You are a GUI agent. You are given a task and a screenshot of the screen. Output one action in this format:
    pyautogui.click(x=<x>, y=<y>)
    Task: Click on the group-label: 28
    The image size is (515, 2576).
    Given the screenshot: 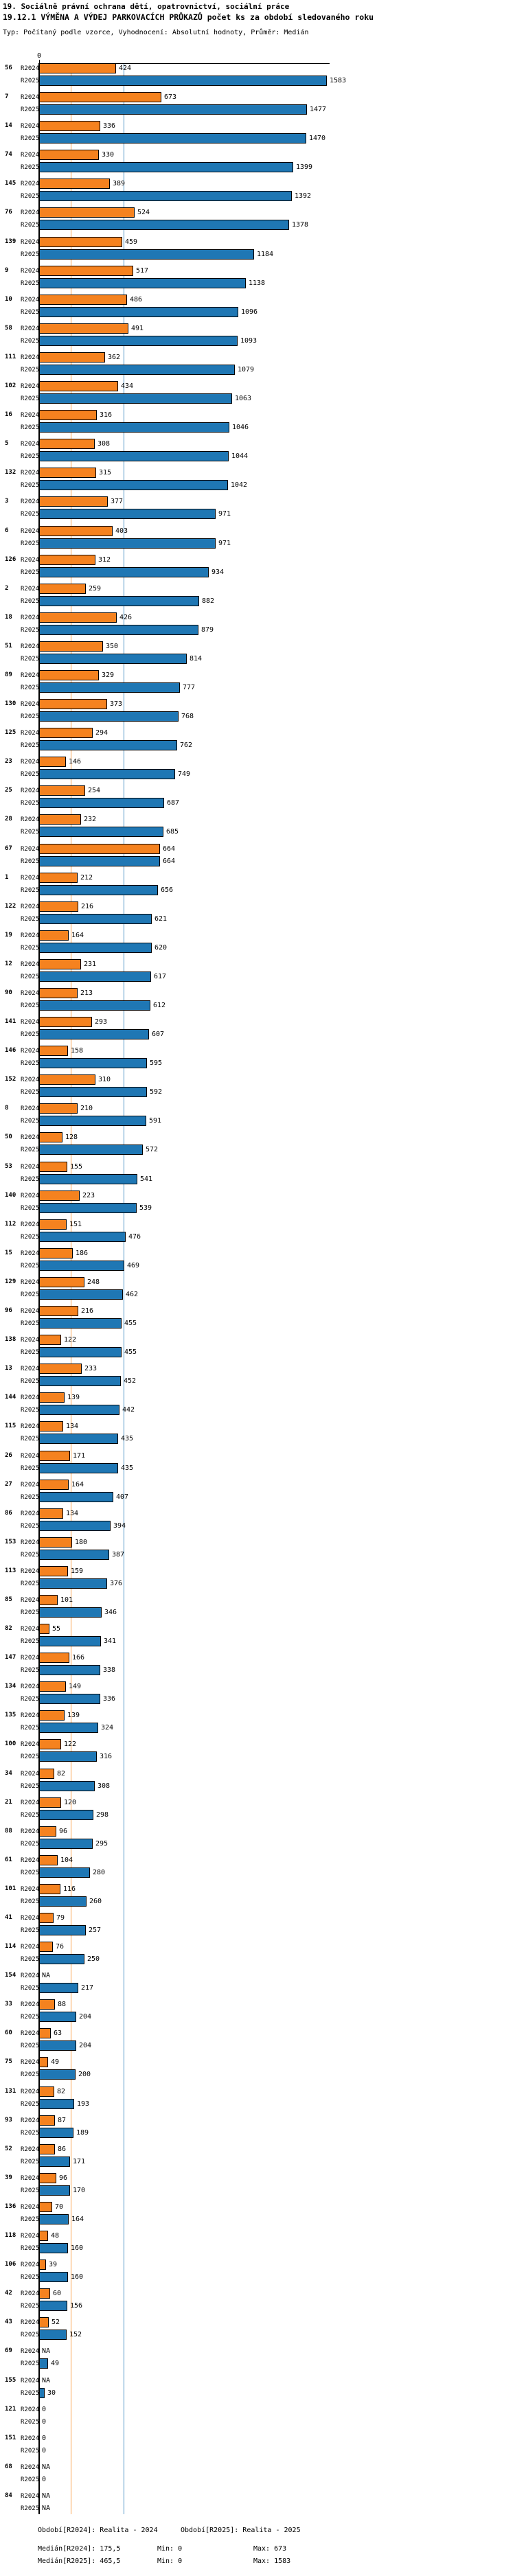 What is the action you would take?
    pyautogui.click(x=8, y=819)
    